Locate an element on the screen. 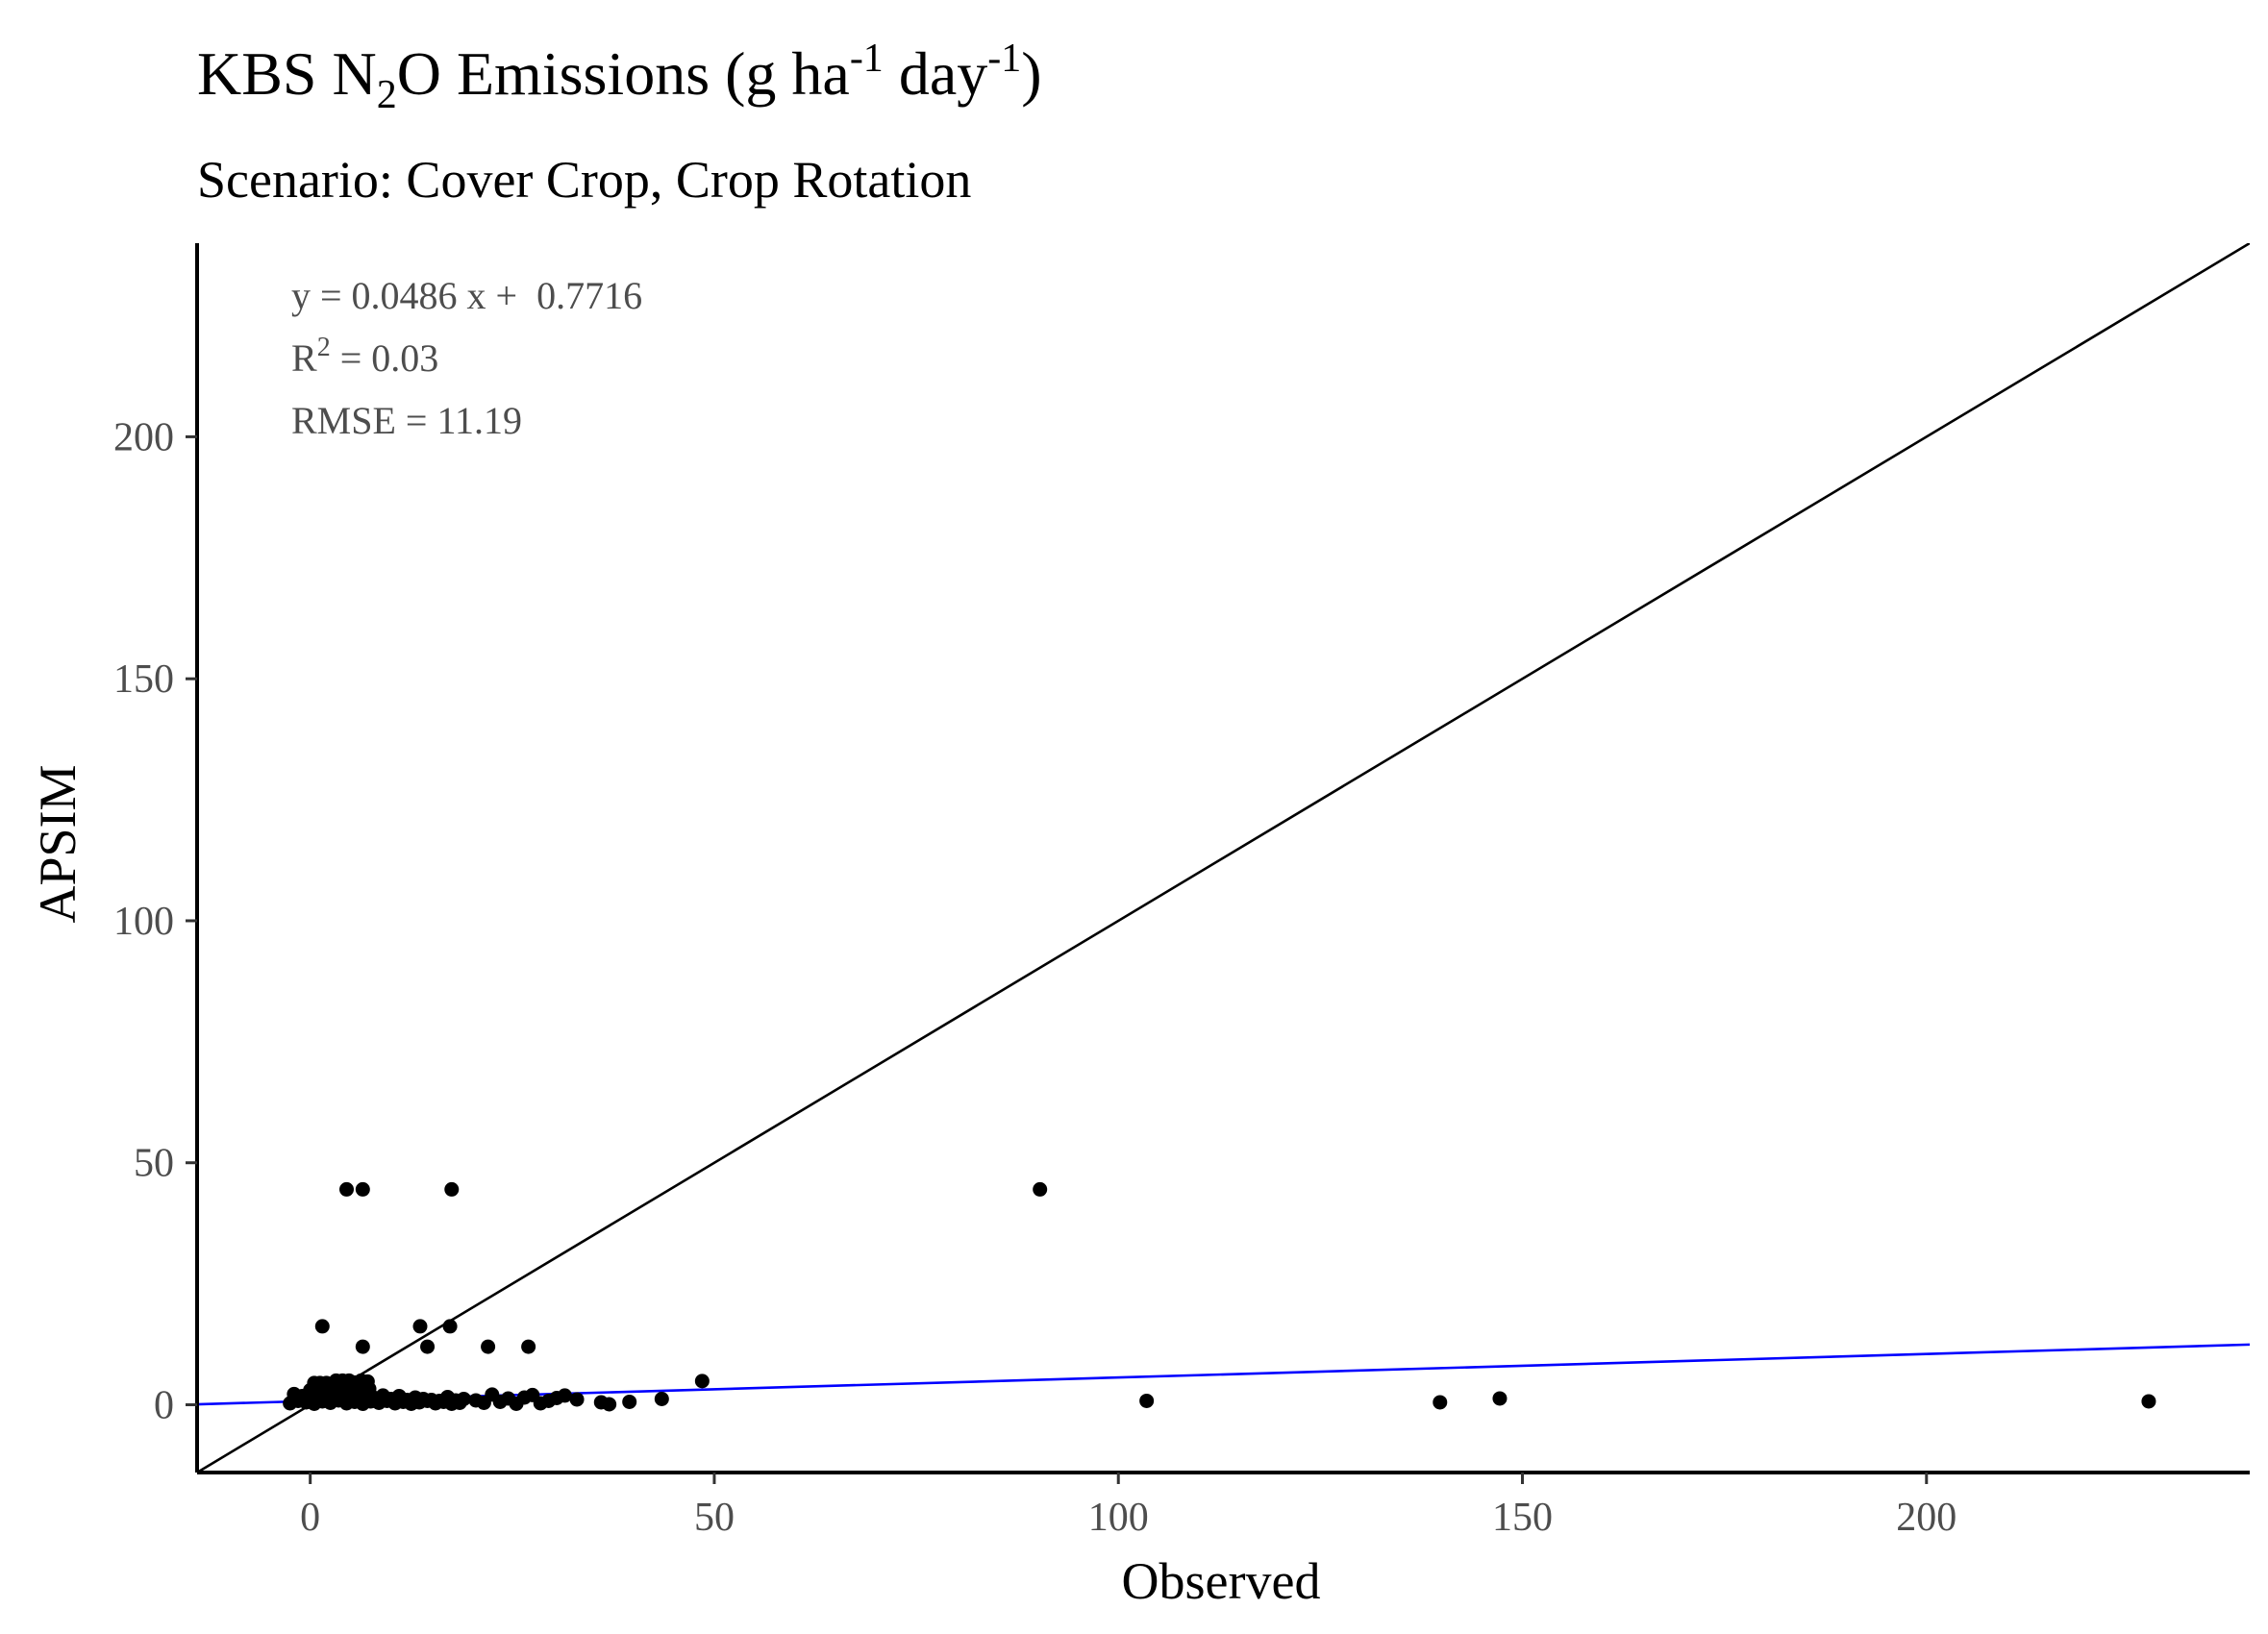 The image size is (2268, 1634). y-tick-label: 50 is located at coordinates (154, 1164).